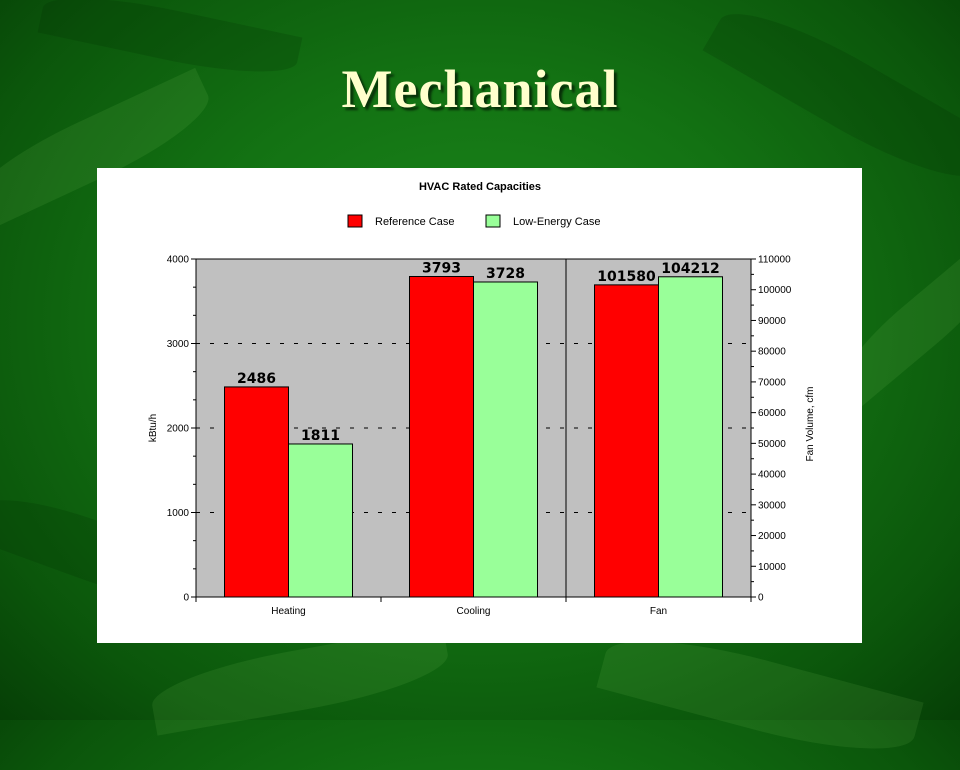  Describe the element at coordinates (480, 187) in the screenshot. I see `chart-title: HVAC Rated Capacities` at that location.